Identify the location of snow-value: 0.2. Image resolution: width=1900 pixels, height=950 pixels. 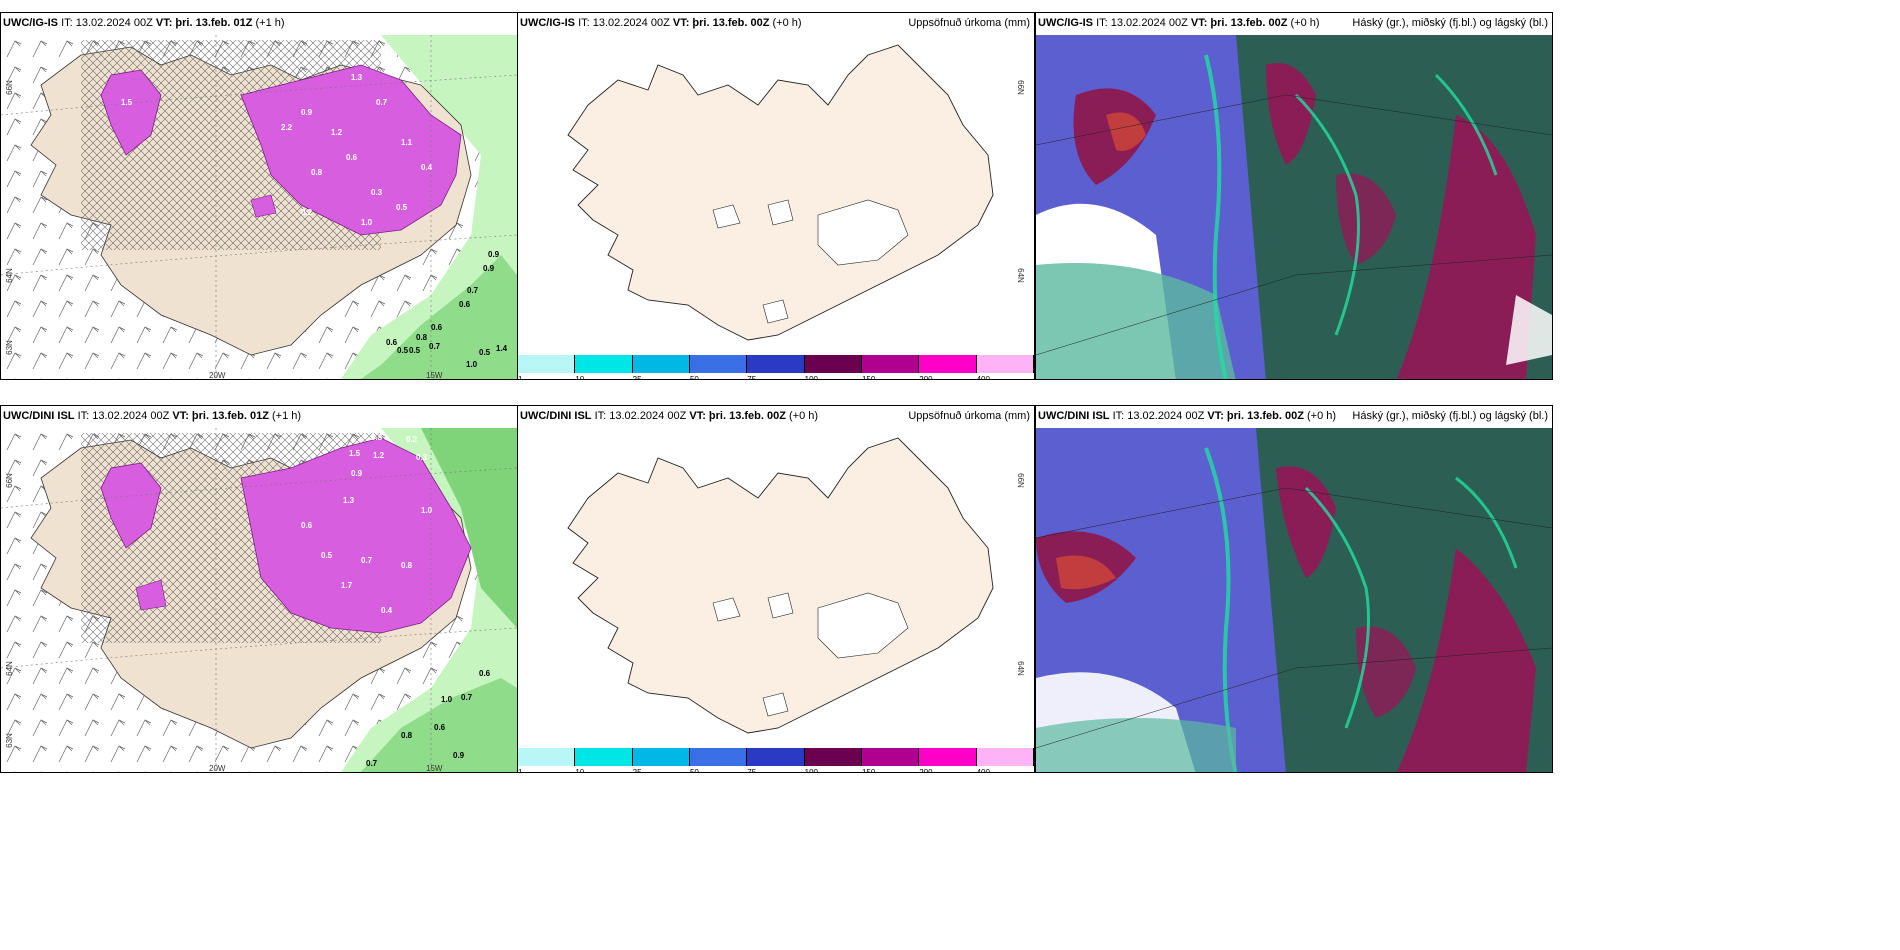
(412, 439).